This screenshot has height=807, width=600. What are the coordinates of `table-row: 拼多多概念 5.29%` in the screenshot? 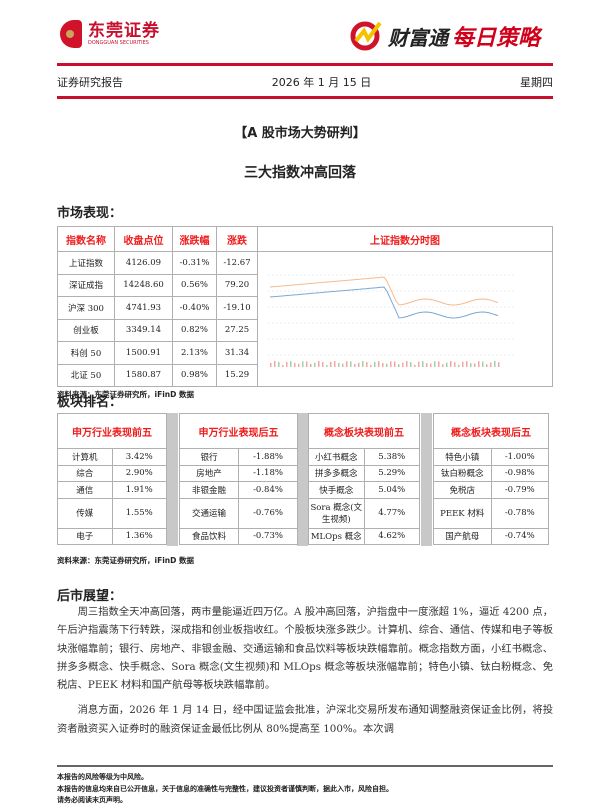 It's located at (364, 473).